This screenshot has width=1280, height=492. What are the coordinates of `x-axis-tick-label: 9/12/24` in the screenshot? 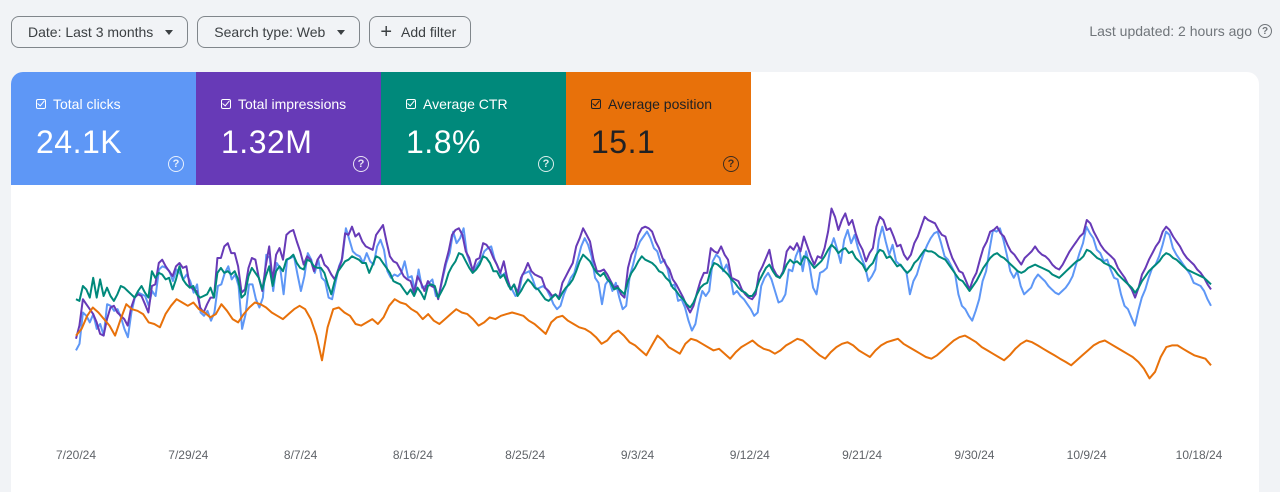 It's located at (750, 455).